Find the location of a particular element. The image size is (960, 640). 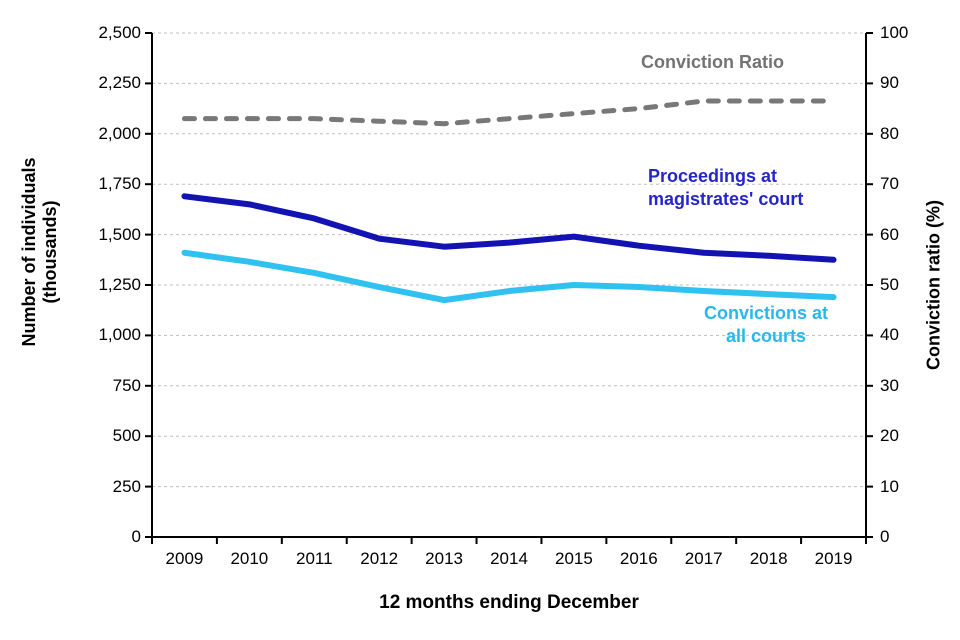

left-y-axis-title: Number of individuals (thousands) is located at coordinates (39, 252).